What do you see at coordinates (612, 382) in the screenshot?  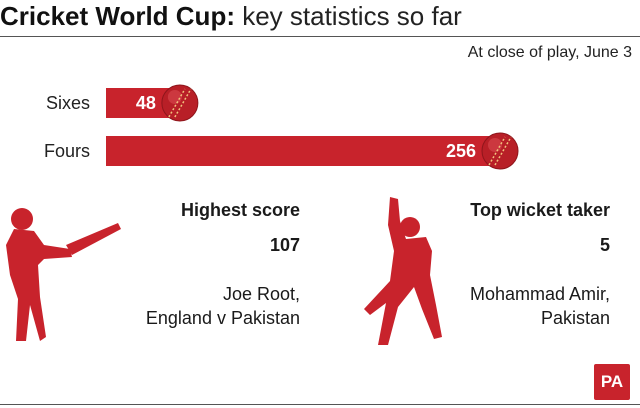 I see `pa-logo: PA` at bounding box center [612, 382].